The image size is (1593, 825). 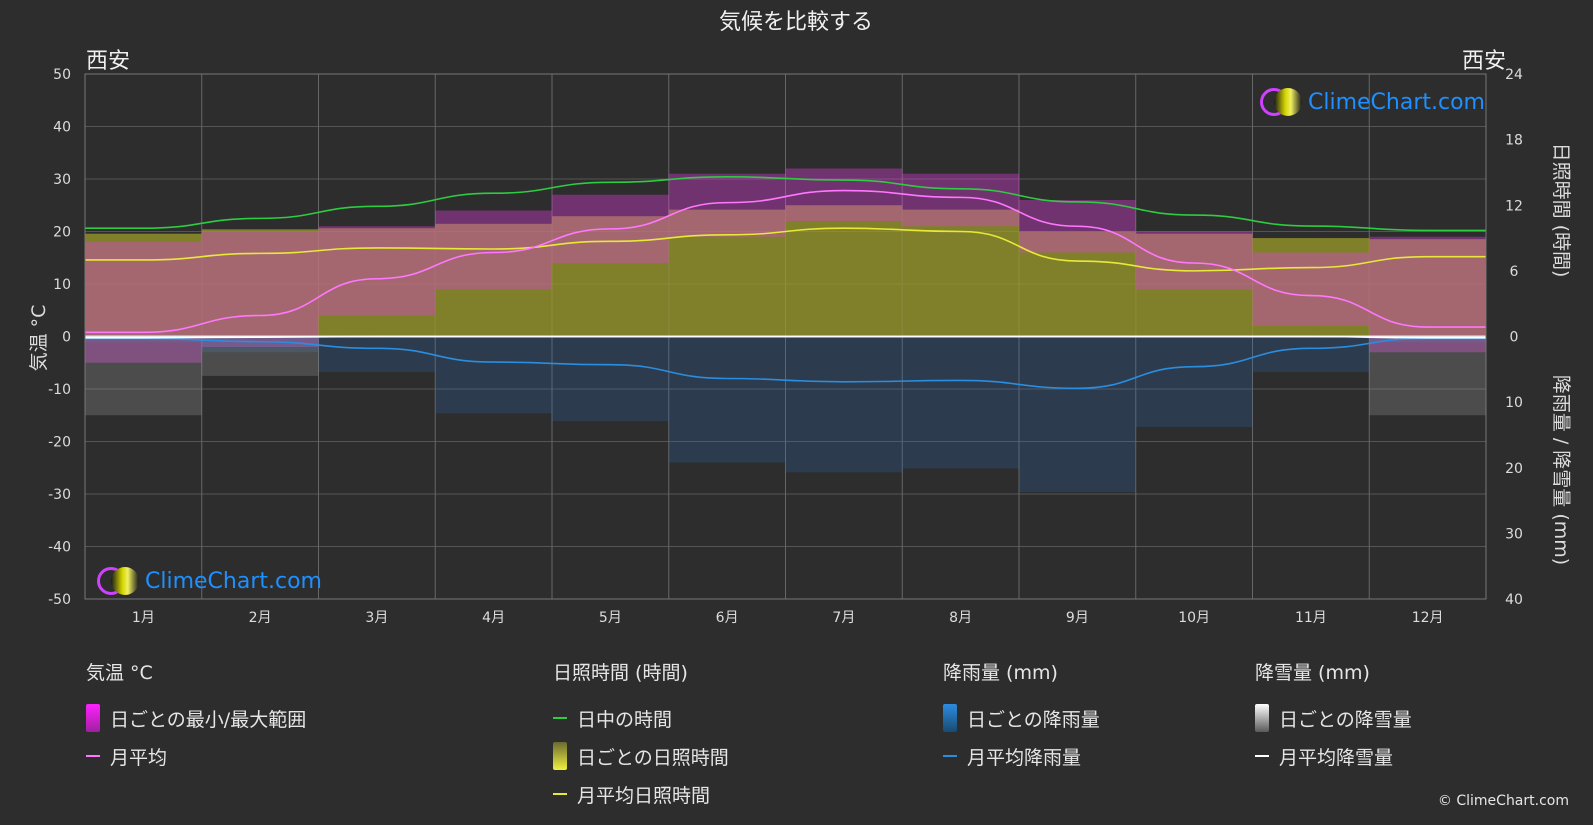 What do you see at coordinates (59, 443) in the screenshot?
I see `y-tick-label-left: -20` at bounding box center [59, 443].